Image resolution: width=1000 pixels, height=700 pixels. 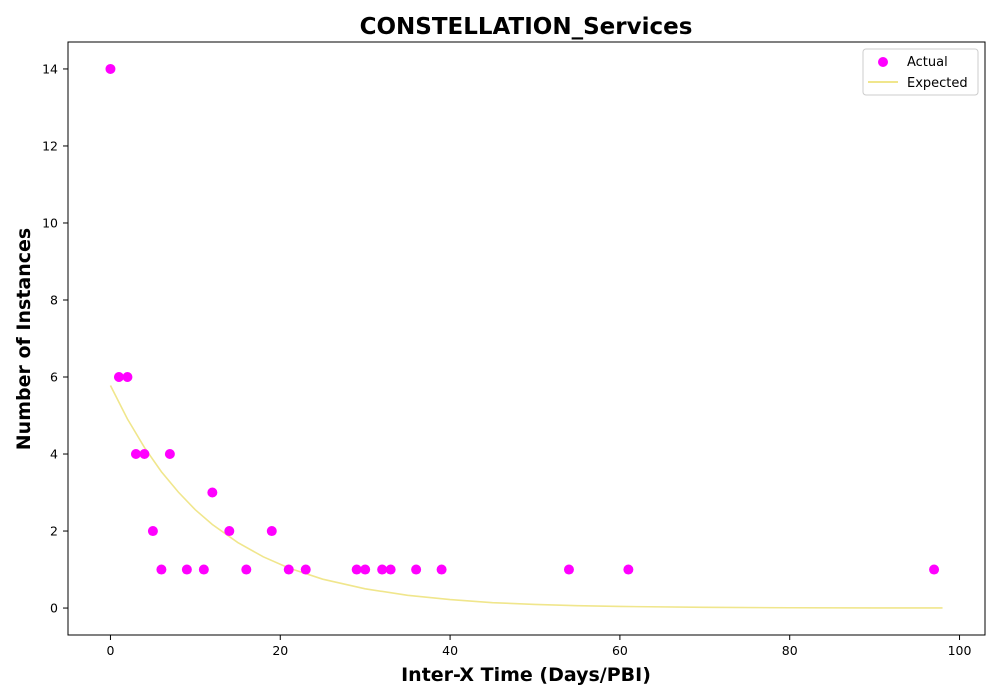 What do you see at coordinates (526, 27) in the screenshot?
I see `chart-title: CONSTELLATION_Services` at bounding box center [526, 27].